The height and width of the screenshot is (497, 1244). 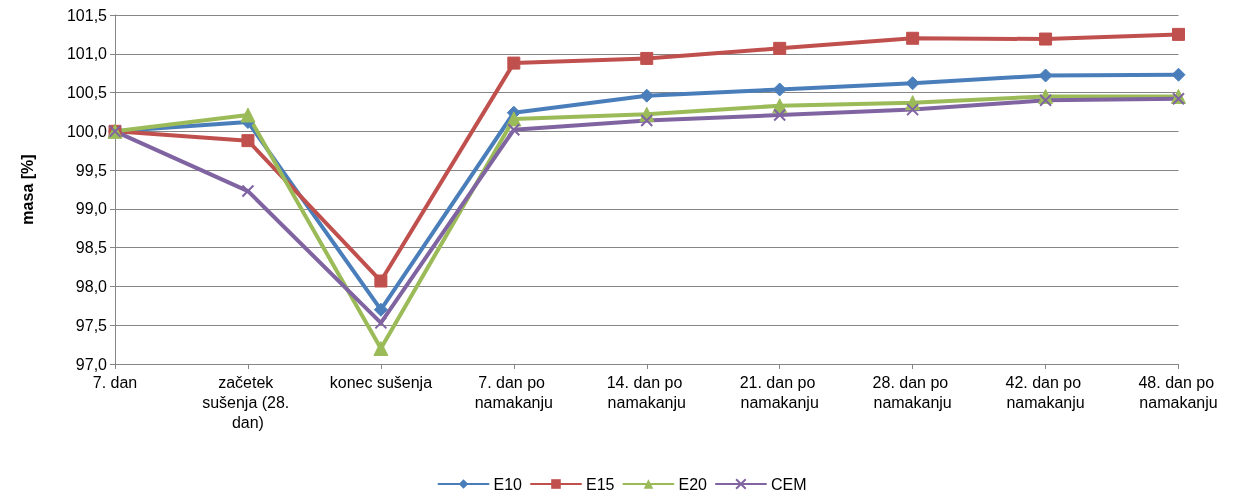 What do you see at coordinates (27, 189) in the screenshot?
I see `y-axis-title: masa [%]` at bounding box center [27, 189].